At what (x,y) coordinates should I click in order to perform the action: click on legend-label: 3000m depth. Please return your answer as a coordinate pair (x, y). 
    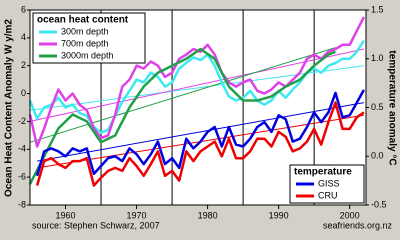
    Looking at the image, I should click on (87, 55).